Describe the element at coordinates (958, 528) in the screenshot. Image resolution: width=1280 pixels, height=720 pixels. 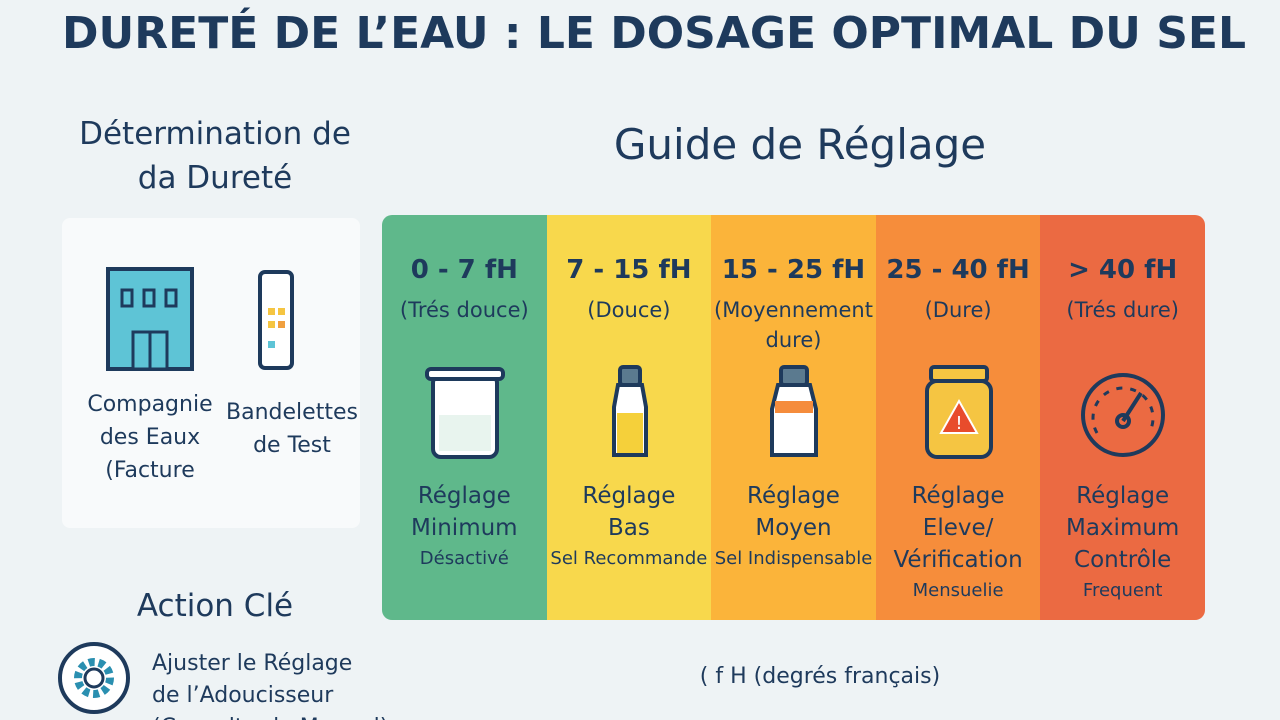
I see `setting-line: Eleve/` at that location.